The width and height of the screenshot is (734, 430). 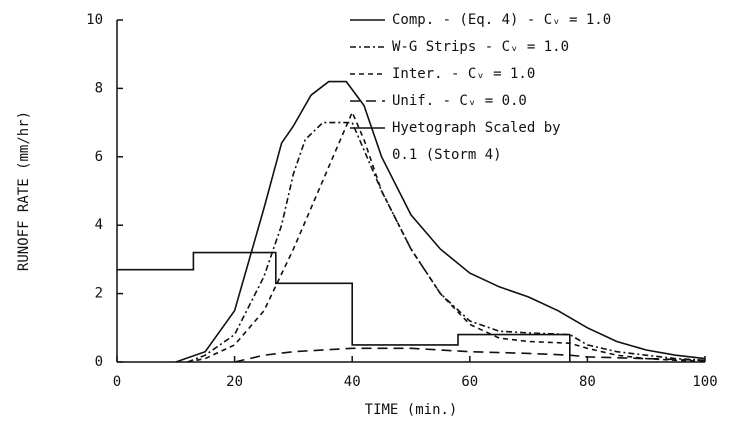 What do you see at coordinates (587, 382) in the screenshot?
I see `x-tick-label: 80` at bounding box center [587, 382].